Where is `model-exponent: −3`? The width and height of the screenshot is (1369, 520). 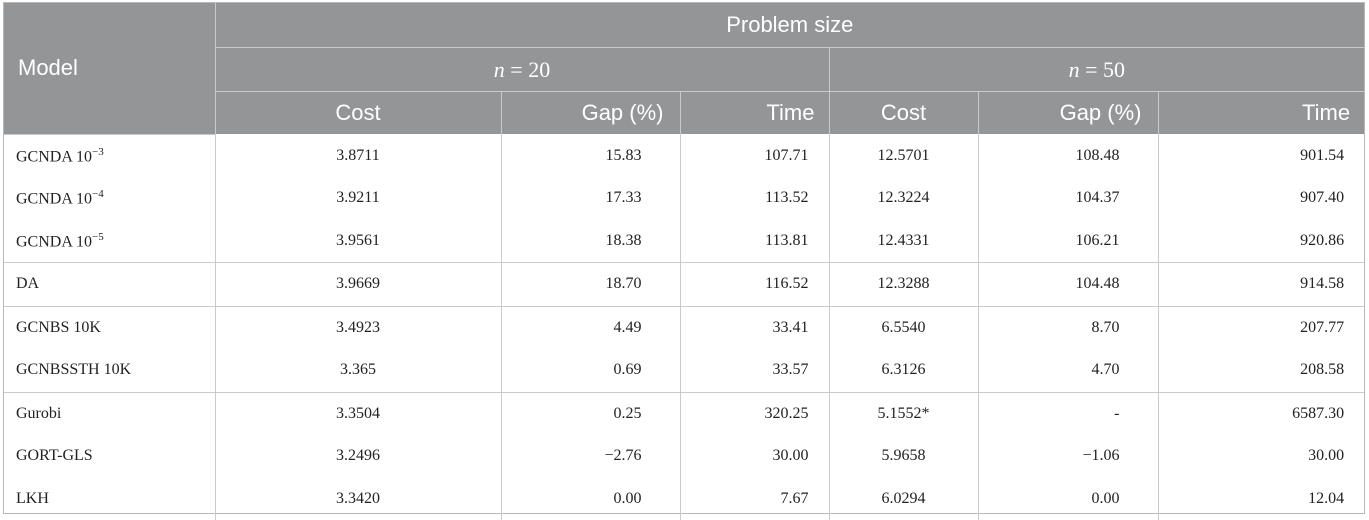
model-exponent: −3 is located at coordinates (98, 152).